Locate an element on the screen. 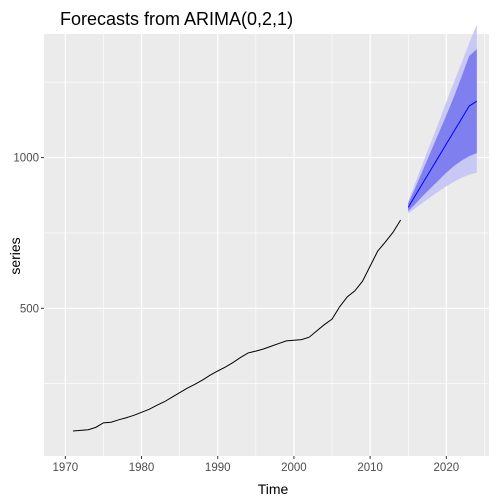 Image resolution: width=497 pixels, height=503 pixels. prediction-intervals is located at coordinates (442, 119).